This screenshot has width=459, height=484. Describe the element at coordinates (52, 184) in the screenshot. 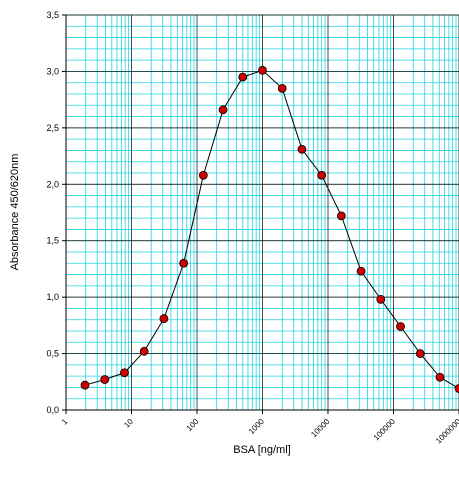

I see `y-tick-label: 2,0` at that location.